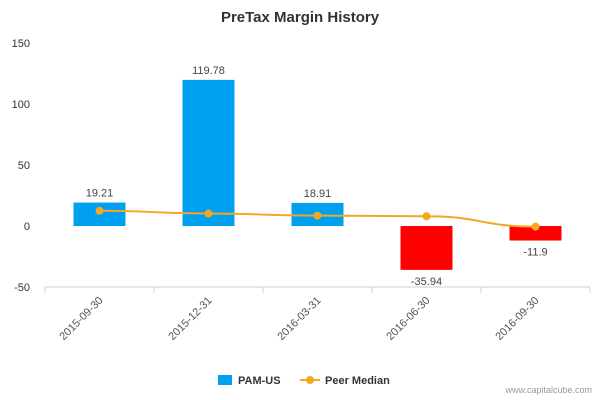 The image size is (600, 400). What do you see at coordinates (408, 319) in the screenshot?
I see `x-tick-label: 2016-06-30` at bounding box center [408, 319].